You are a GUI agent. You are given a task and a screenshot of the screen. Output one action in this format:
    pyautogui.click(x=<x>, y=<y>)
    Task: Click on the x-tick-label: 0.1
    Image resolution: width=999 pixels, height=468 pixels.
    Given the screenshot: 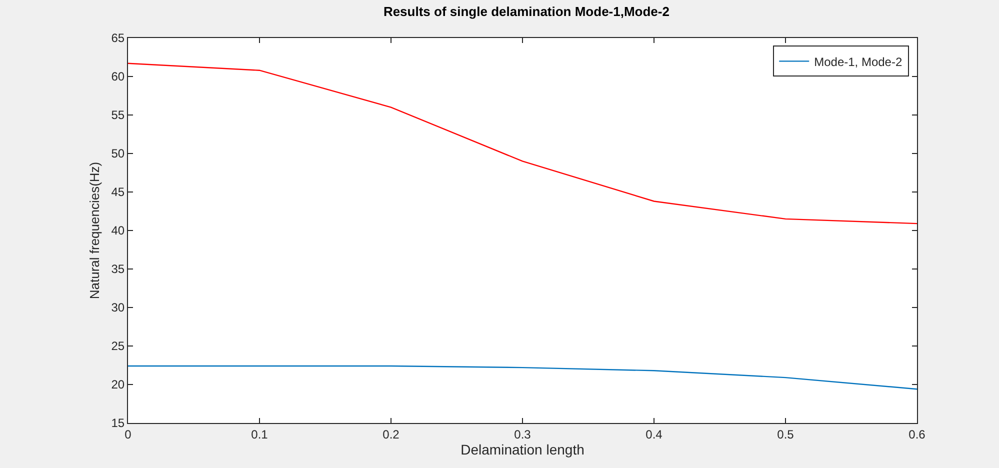 What is the action you would take?
    pyautogui.click(x=259, y=434)
    